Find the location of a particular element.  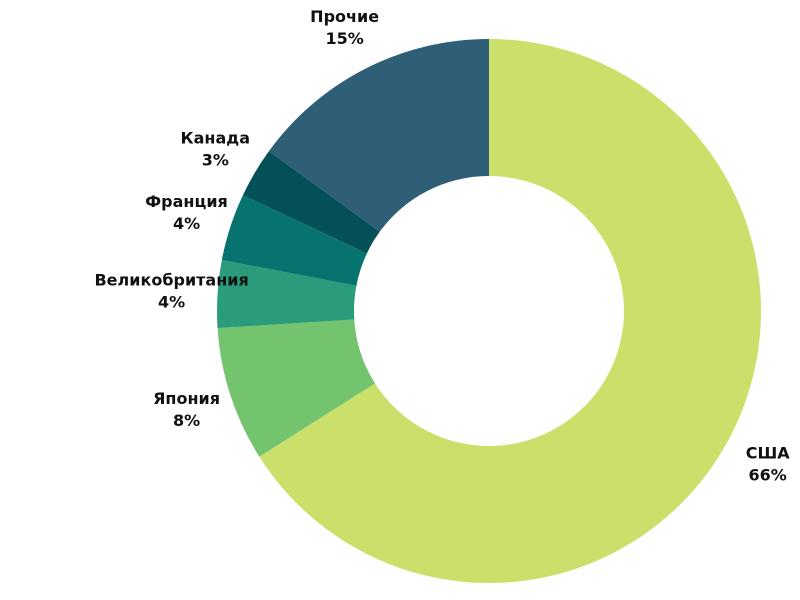

slice-label: Прочие is located at coordinates (344, 16).